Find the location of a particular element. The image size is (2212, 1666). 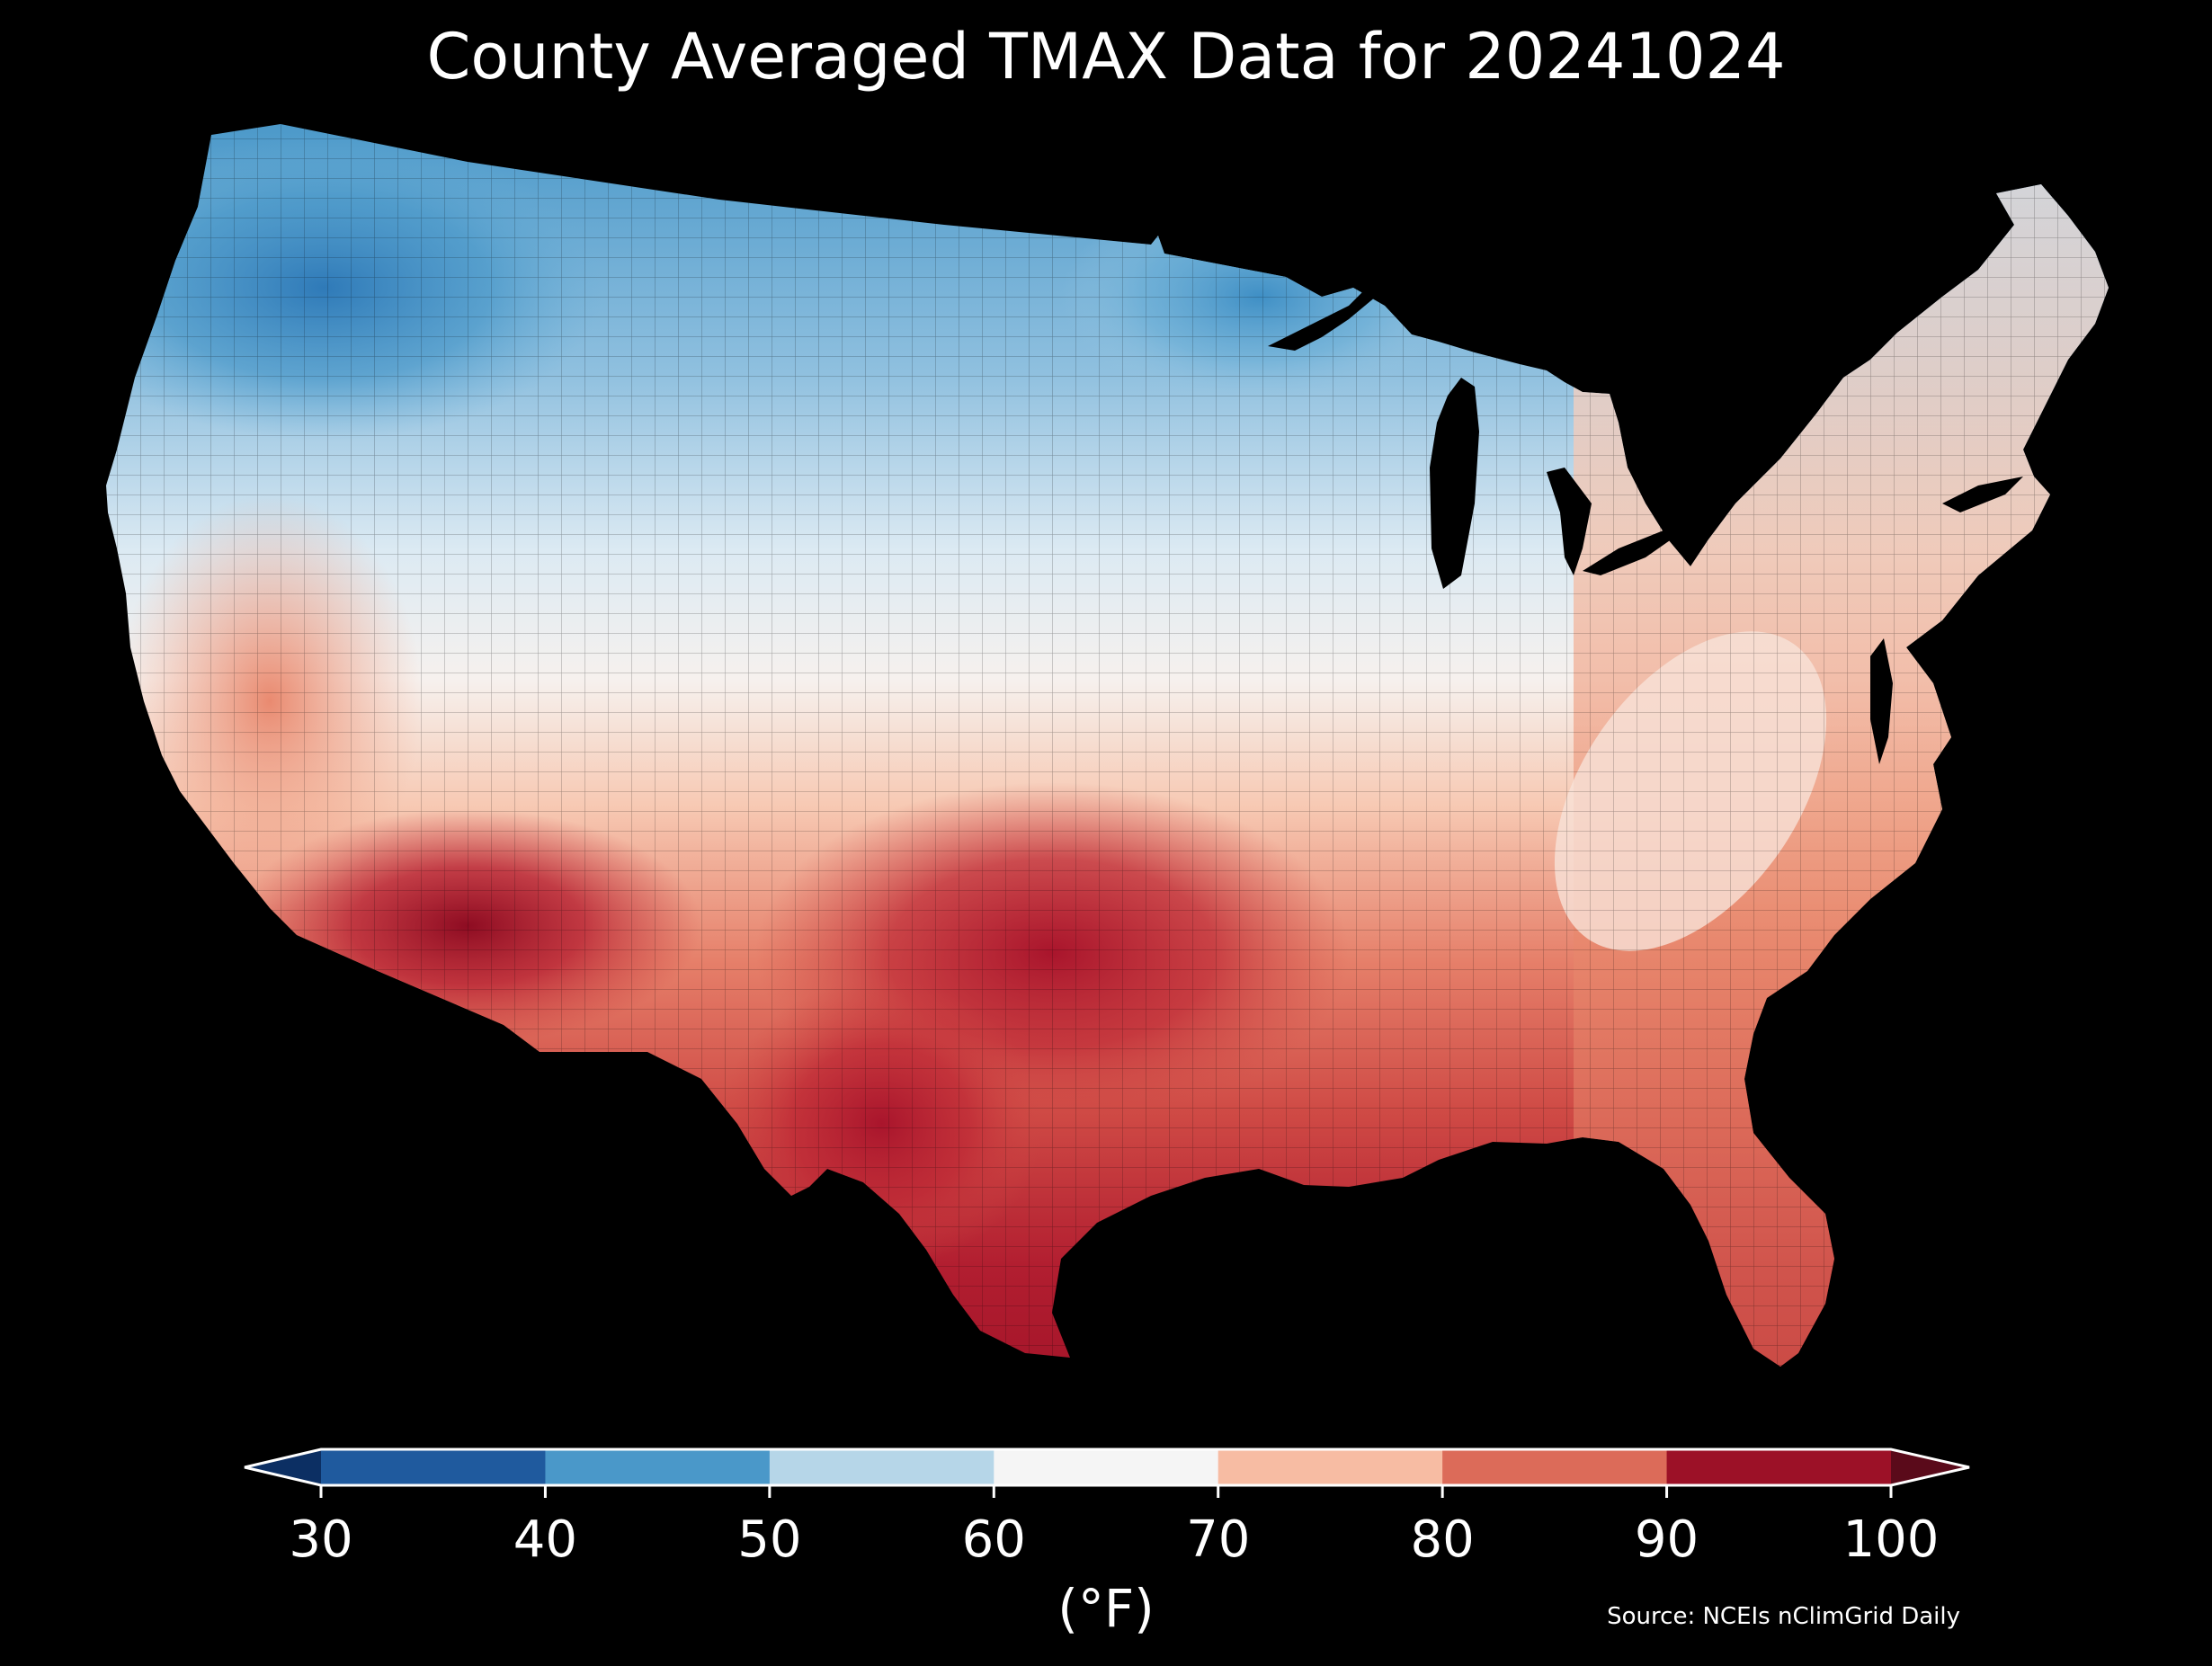

lake-erie is located at coordinates (1636, 550).